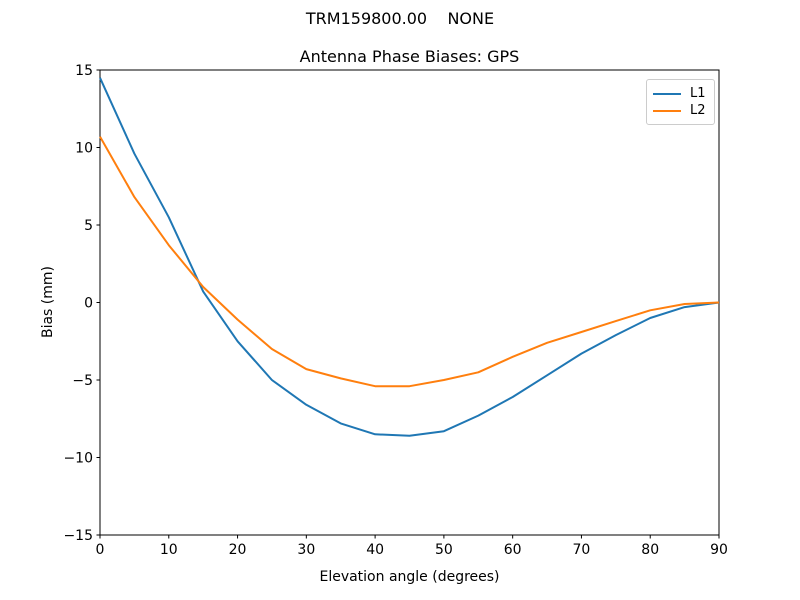 This screenshot has height=600, width=800. What do you see at coordinates (78, 459) in the screenshot?
I see `y-tick-label: −10` at bounding box center [78, 459].